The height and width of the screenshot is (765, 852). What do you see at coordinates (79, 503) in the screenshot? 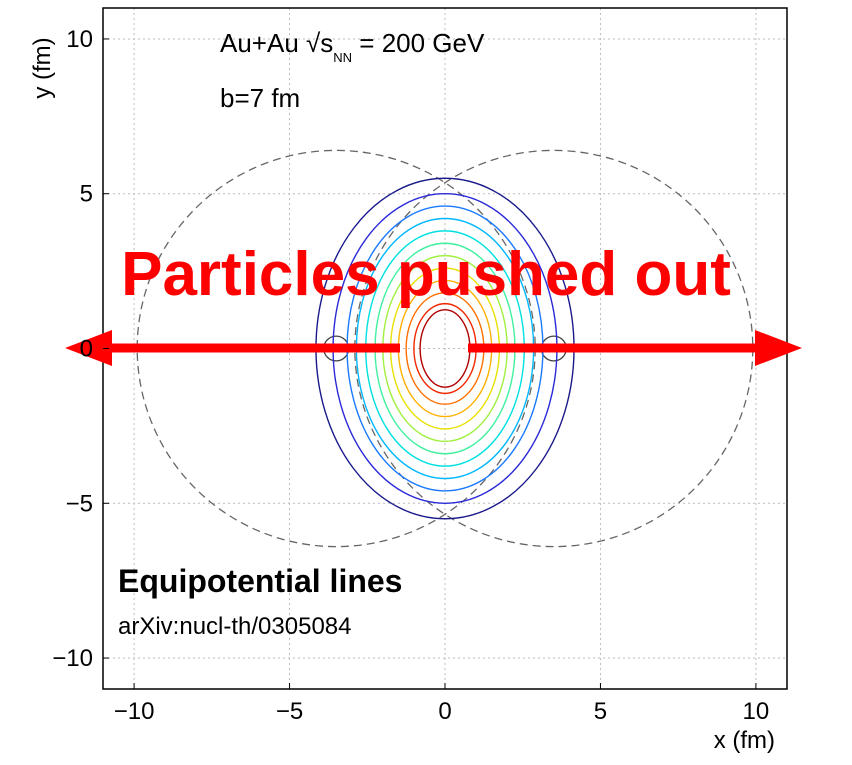
I see `y-tick-label: −5` at bounding box center [79, 503].